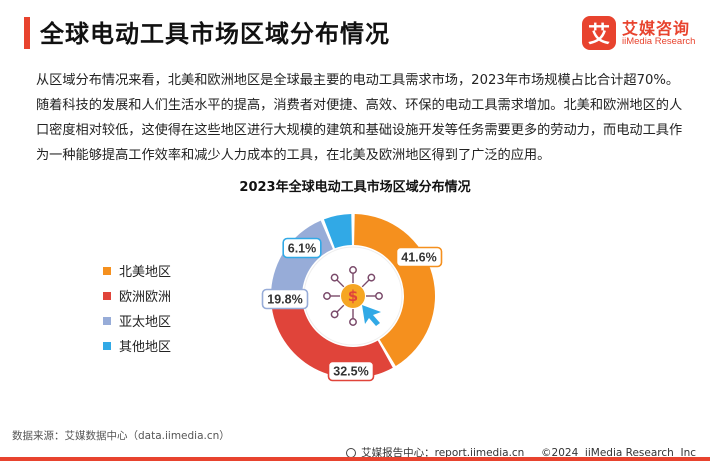  Describe the element at coordinates (27, 33) in the screenshot. I see `title-accent-bar` at that location.